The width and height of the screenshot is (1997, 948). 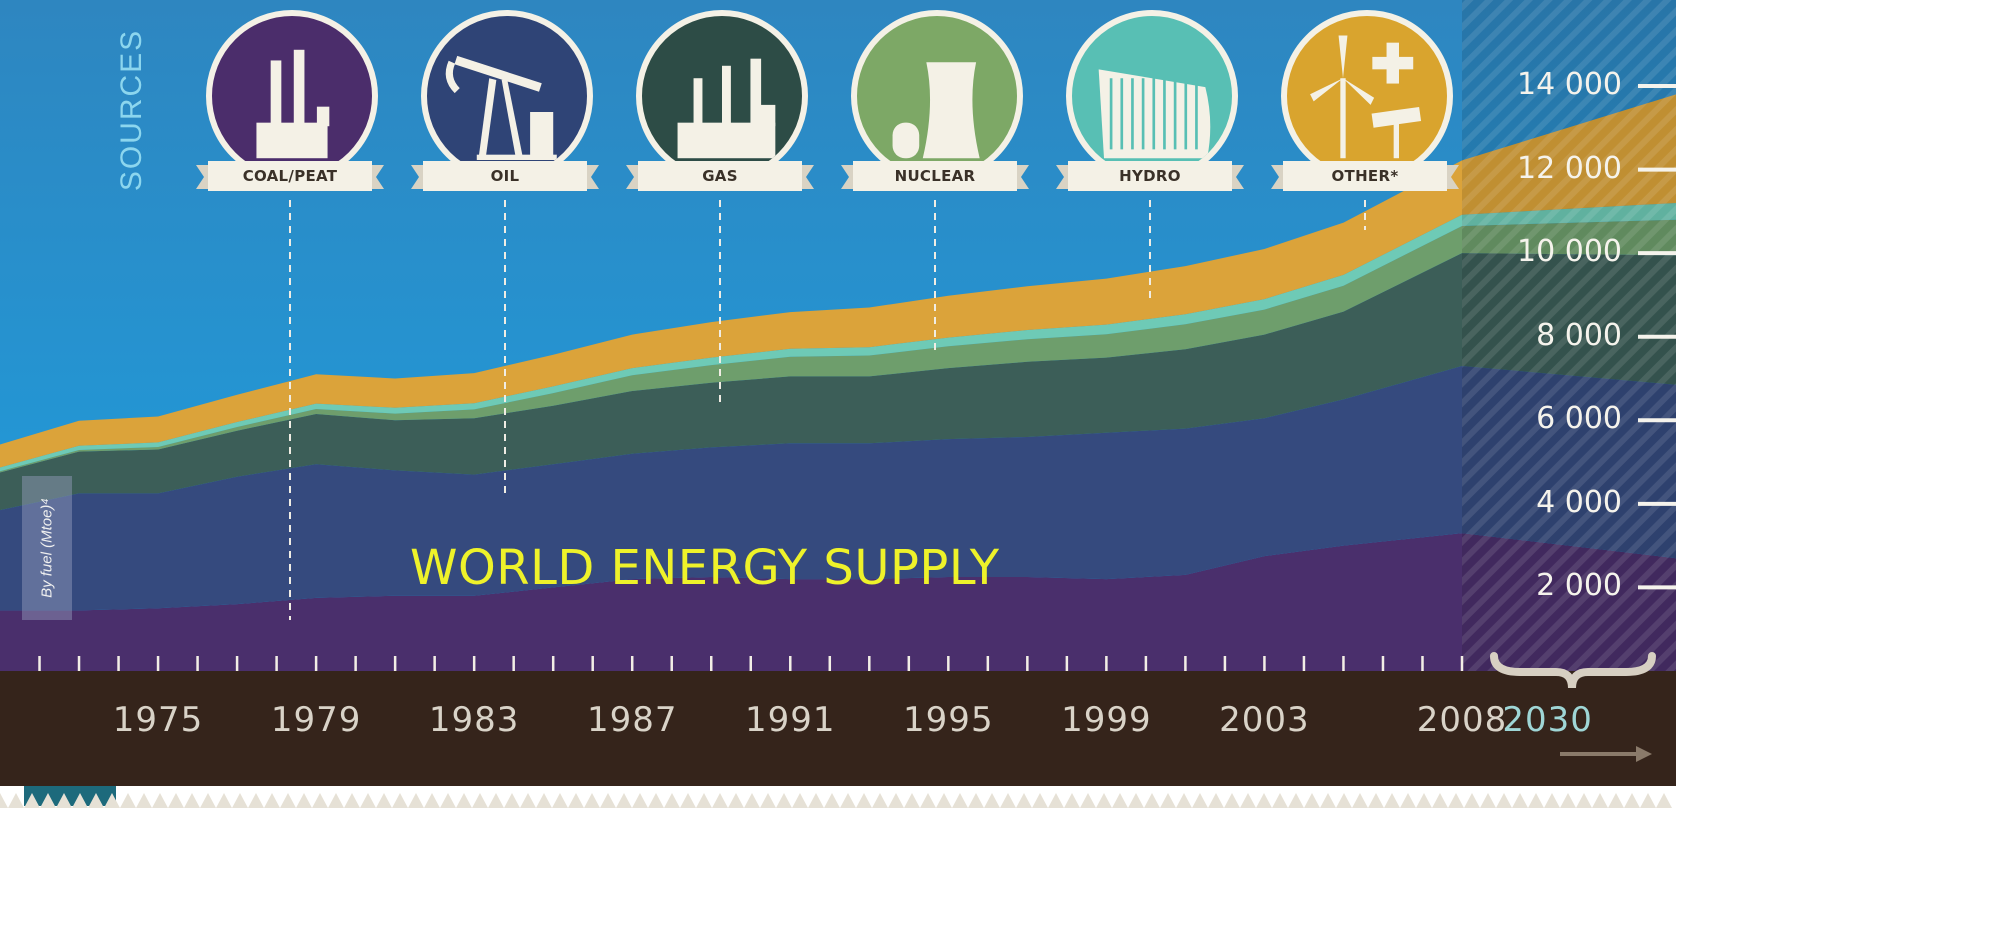 What do you see at coordinates (1569, 252) in the screenshot?
I see `y-tick-label: 10 000` at bounding box center [1569, 252].